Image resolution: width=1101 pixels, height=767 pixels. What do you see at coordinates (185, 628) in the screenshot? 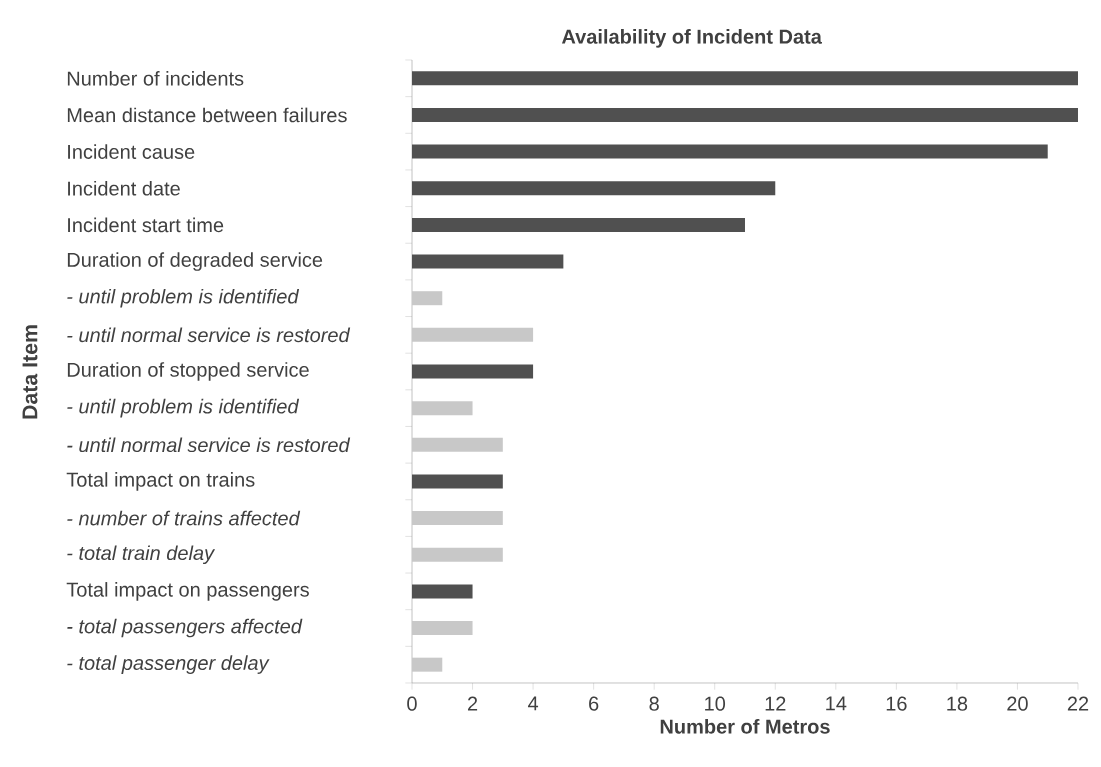
I see `y-tick-label: - total passengers affected` at bounding box center [185, 628].